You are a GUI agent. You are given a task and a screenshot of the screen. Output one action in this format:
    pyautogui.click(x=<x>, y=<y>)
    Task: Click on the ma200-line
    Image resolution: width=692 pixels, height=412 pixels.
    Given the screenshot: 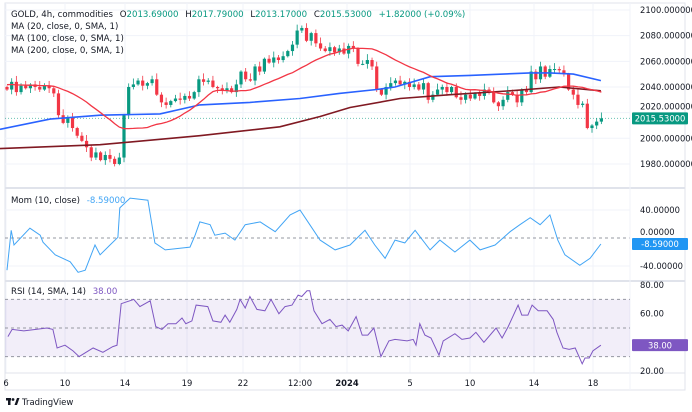 What is the action you would take?
    pyautogui.click(x=300, y=118)
    